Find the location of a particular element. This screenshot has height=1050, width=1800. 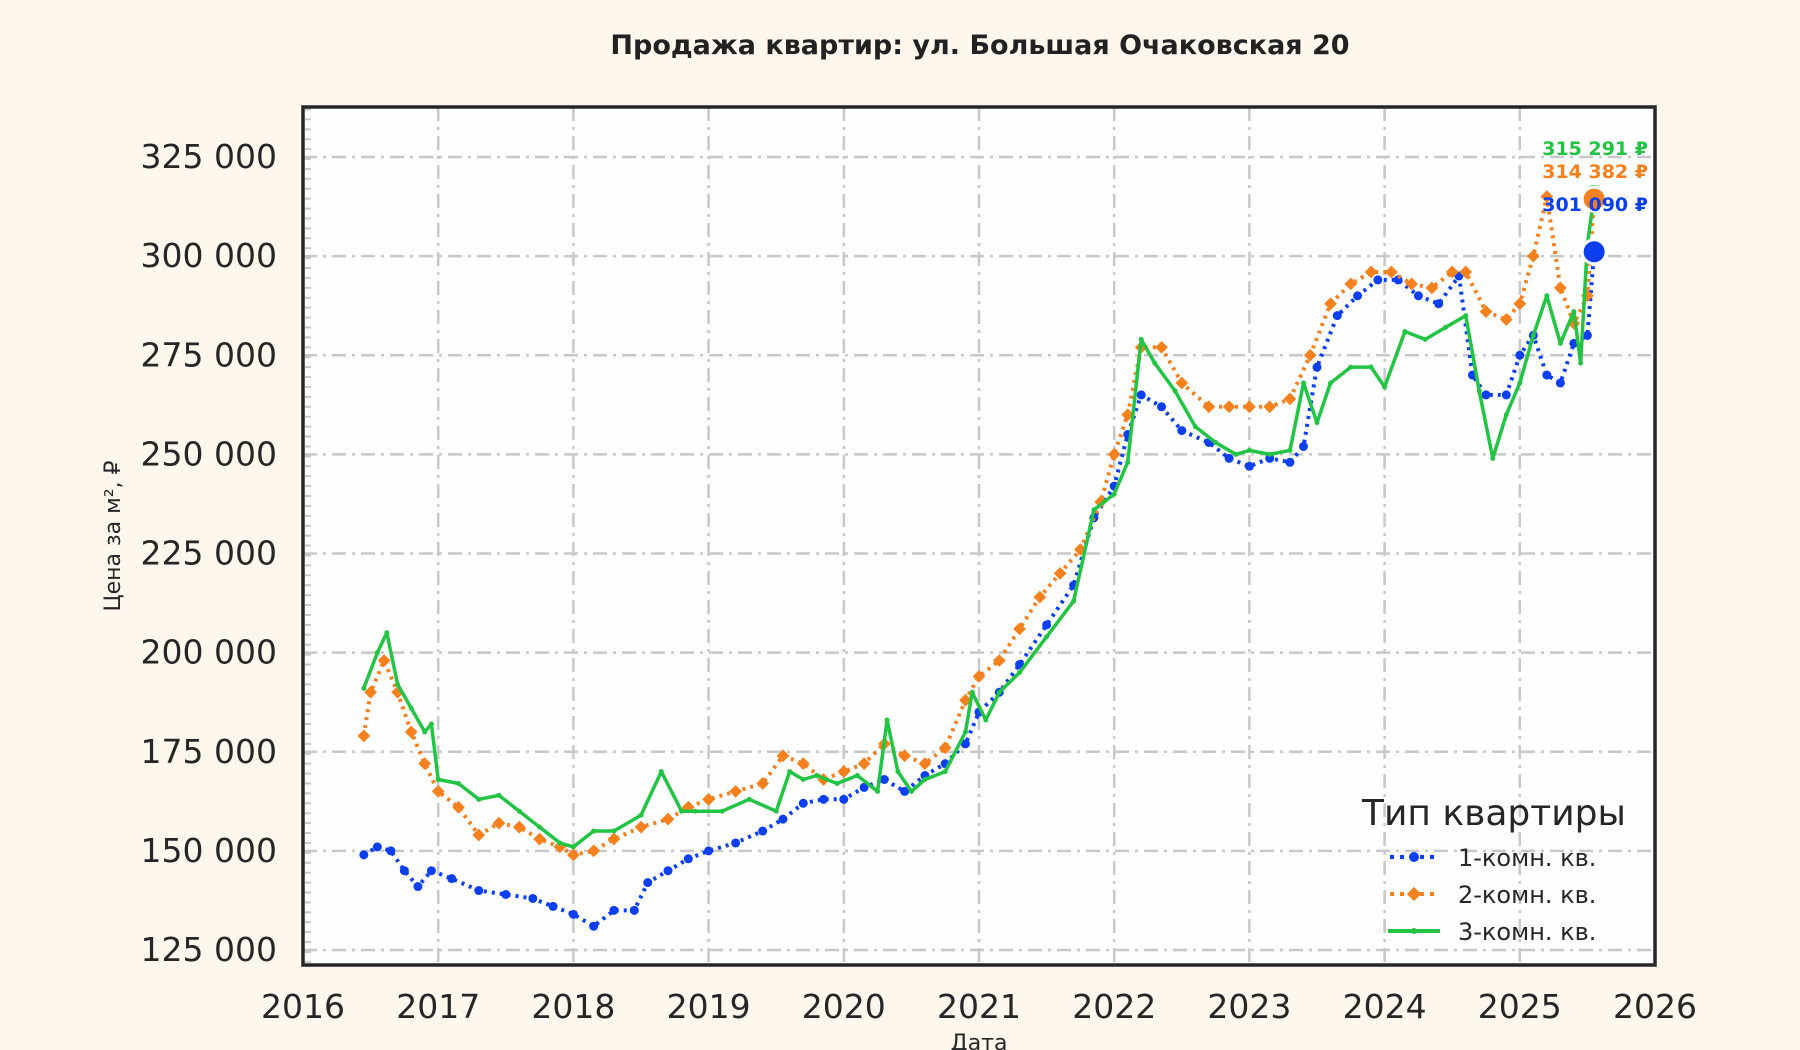

y-axis-label: Цена за м², ₽ is located at coordinates (113, 535).